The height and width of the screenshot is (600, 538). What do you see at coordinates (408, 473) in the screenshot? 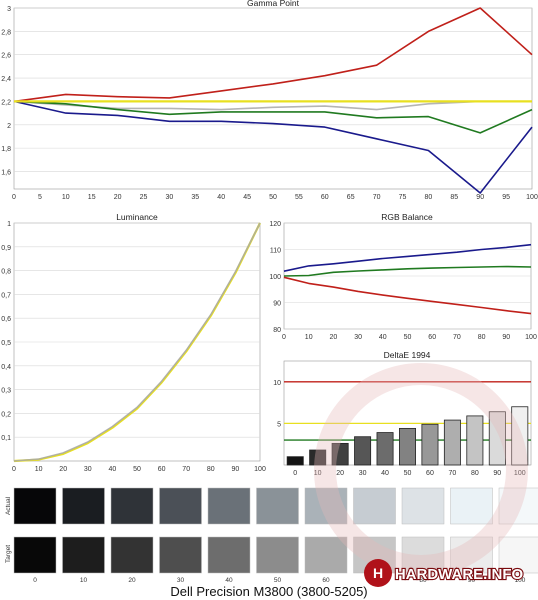
I see `deltae-xtick-label: 50` at bounding box center [408, 473].